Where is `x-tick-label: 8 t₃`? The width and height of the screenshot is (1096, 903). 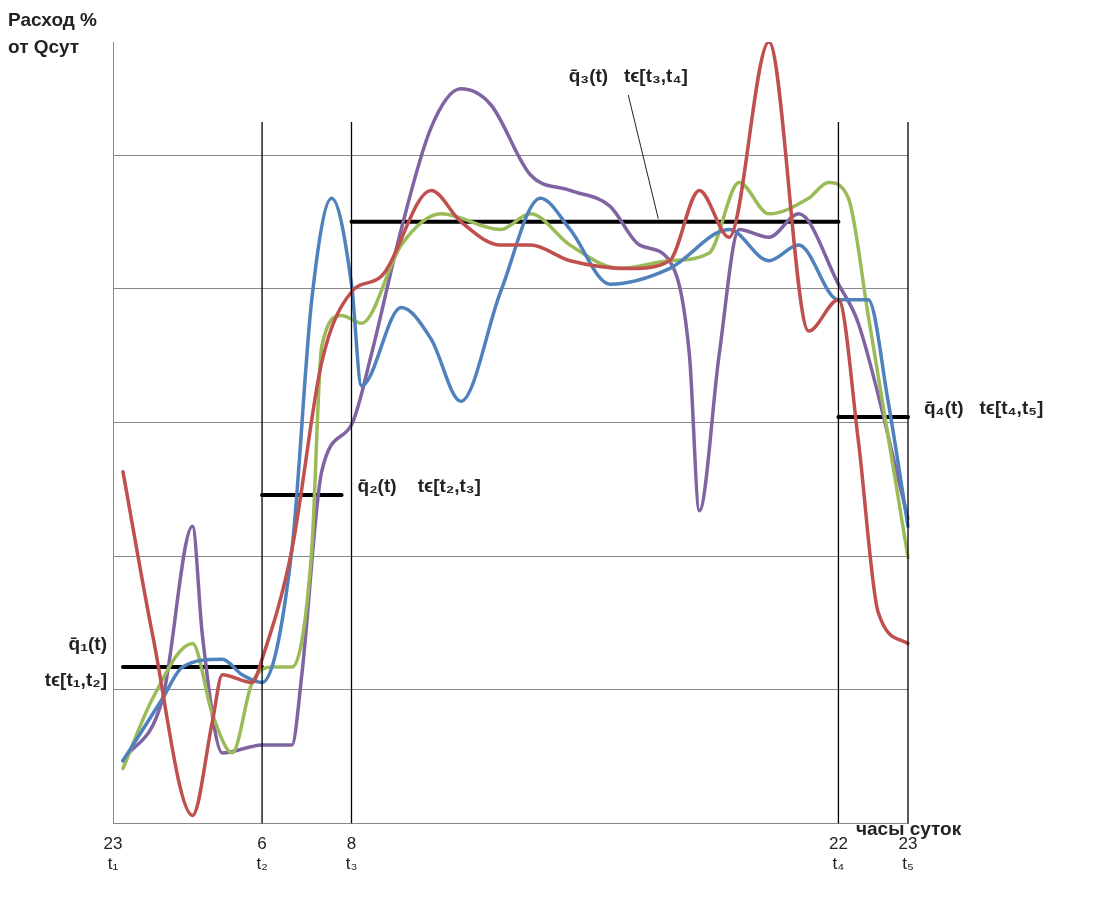
x-tick-label: 8 t₃ is located at coordinates (351, 854).